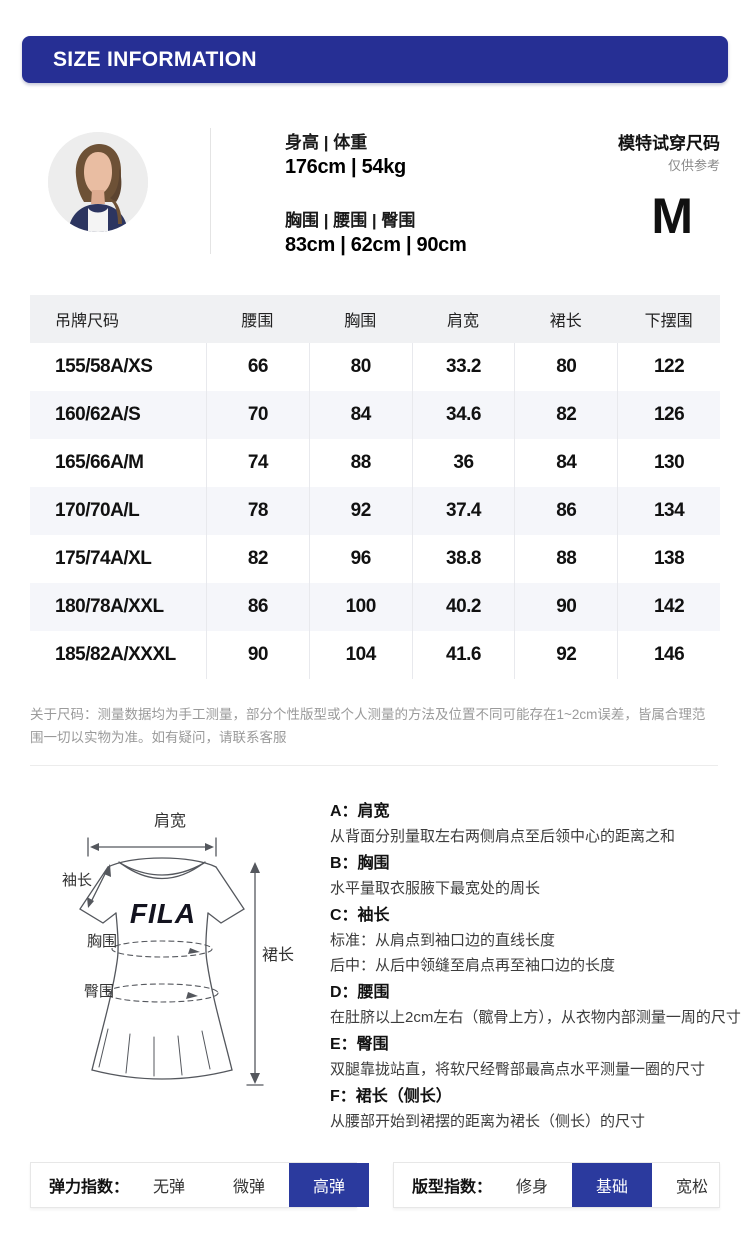 This screenshot has height=1246, width=750. I want to click on table-row: 180/78A/XXL 86 100 40.2 90 142, so click(375, 607).